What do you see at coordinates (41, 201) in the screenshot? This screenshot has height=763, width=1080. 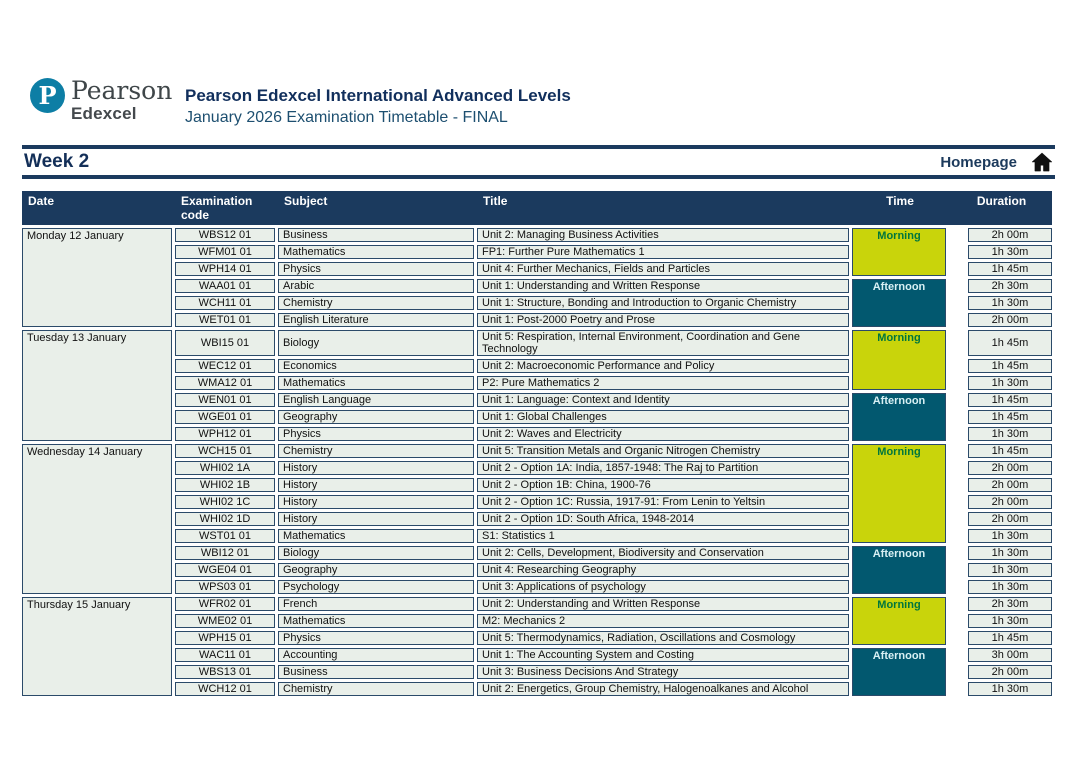 I see `header-cell-date: Date` at bounding box center [41, 201].